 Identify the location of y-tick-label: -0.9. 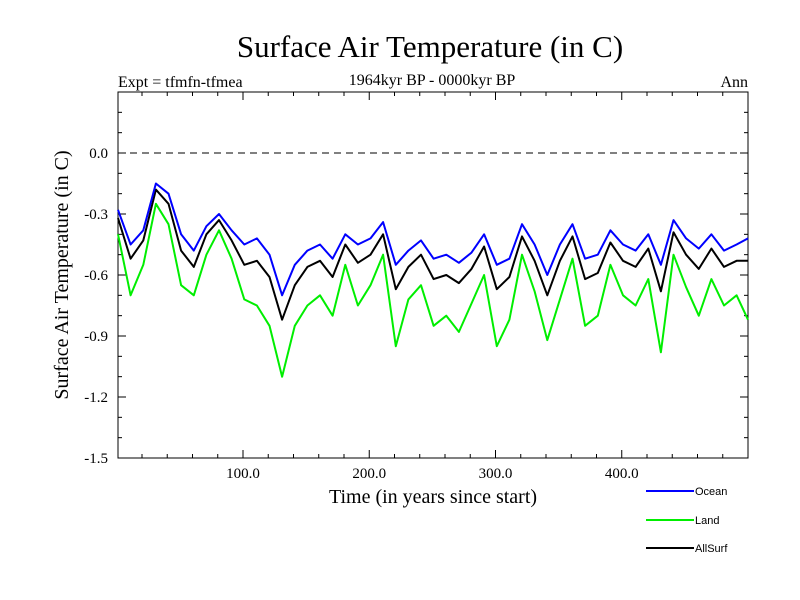
(96, 337).